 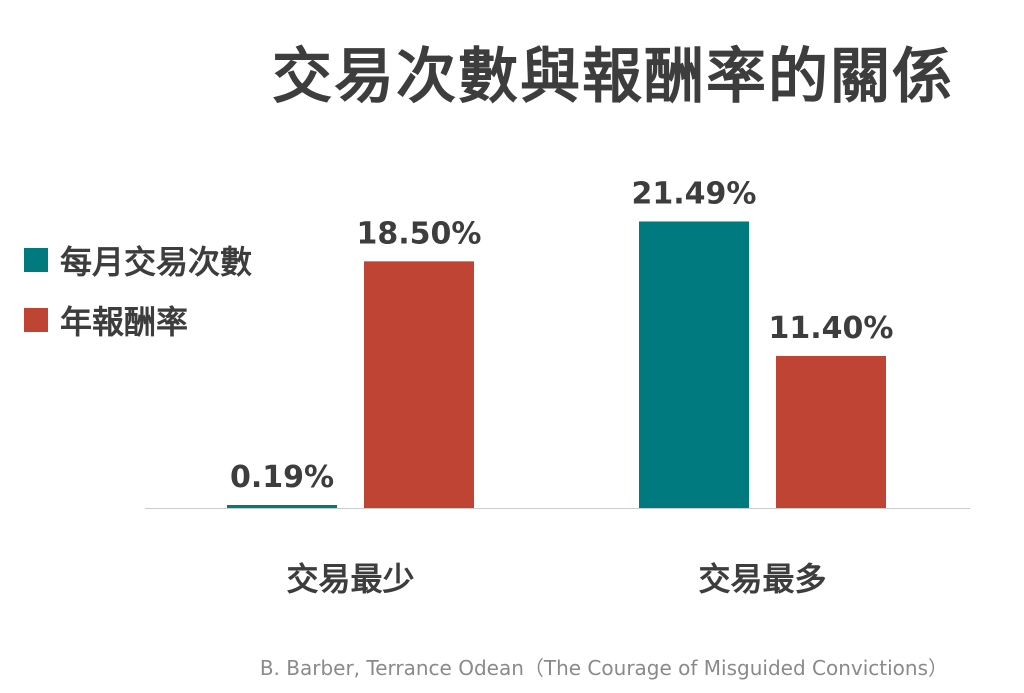 What do you see at coordinates (156, 262) in the screenshot?
I see `legend-label-trades: 每月交易次數` at bounding box center [156, 262].